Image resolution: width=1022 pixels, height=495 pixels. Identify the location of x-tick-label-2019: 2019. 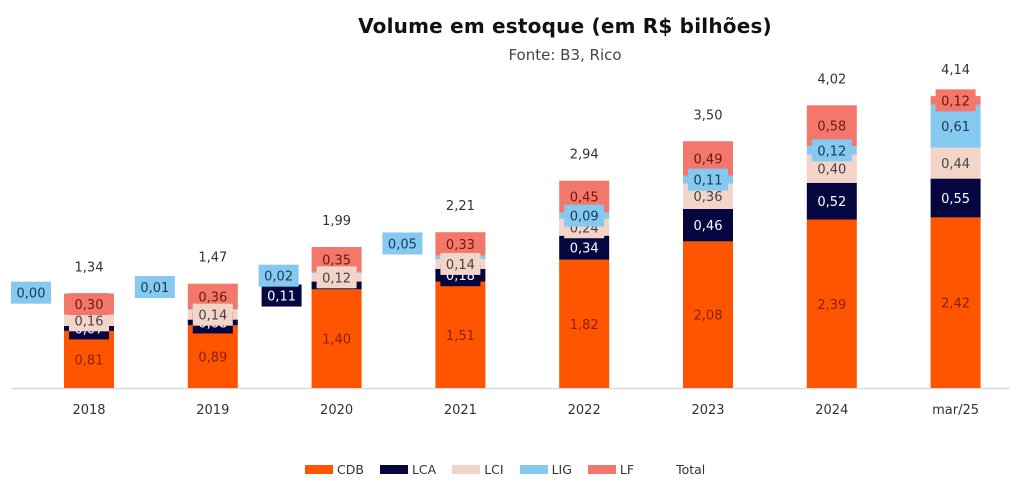
(212, 410).